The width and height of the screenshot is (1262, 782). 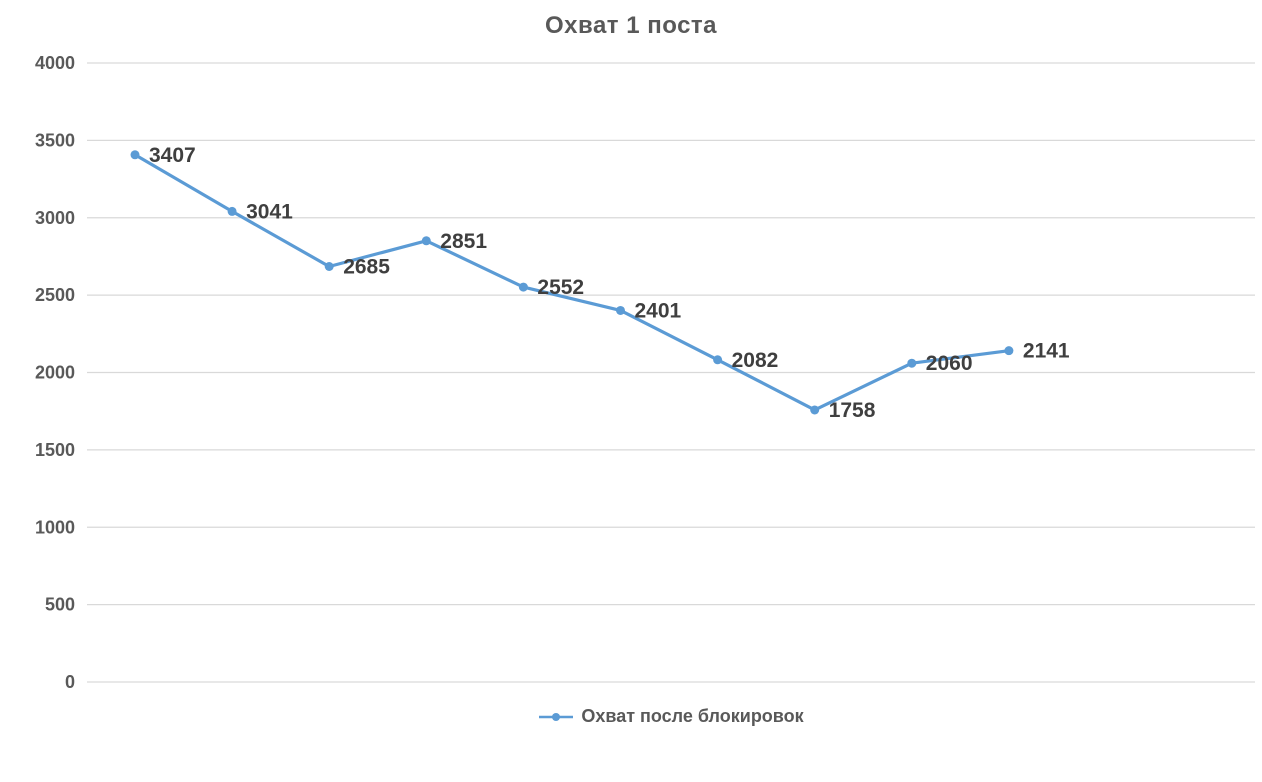 What do you see at coordinates (560, 287) in the screenshot?
I see `data-point-label: 2552` at bounding box center [560, 287].